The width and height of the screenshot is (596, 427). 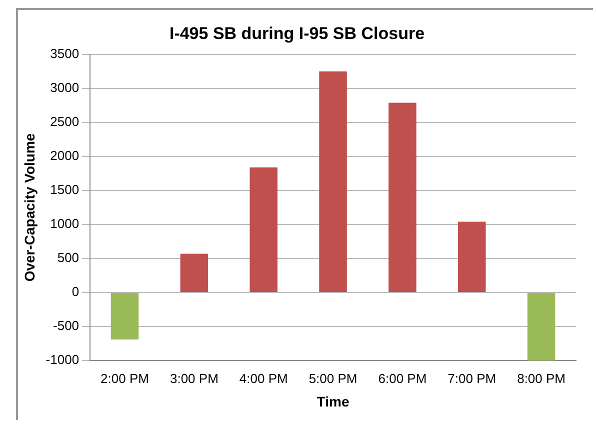 I want to click on y-tick-label: 3000, so click(x=65, y=87).